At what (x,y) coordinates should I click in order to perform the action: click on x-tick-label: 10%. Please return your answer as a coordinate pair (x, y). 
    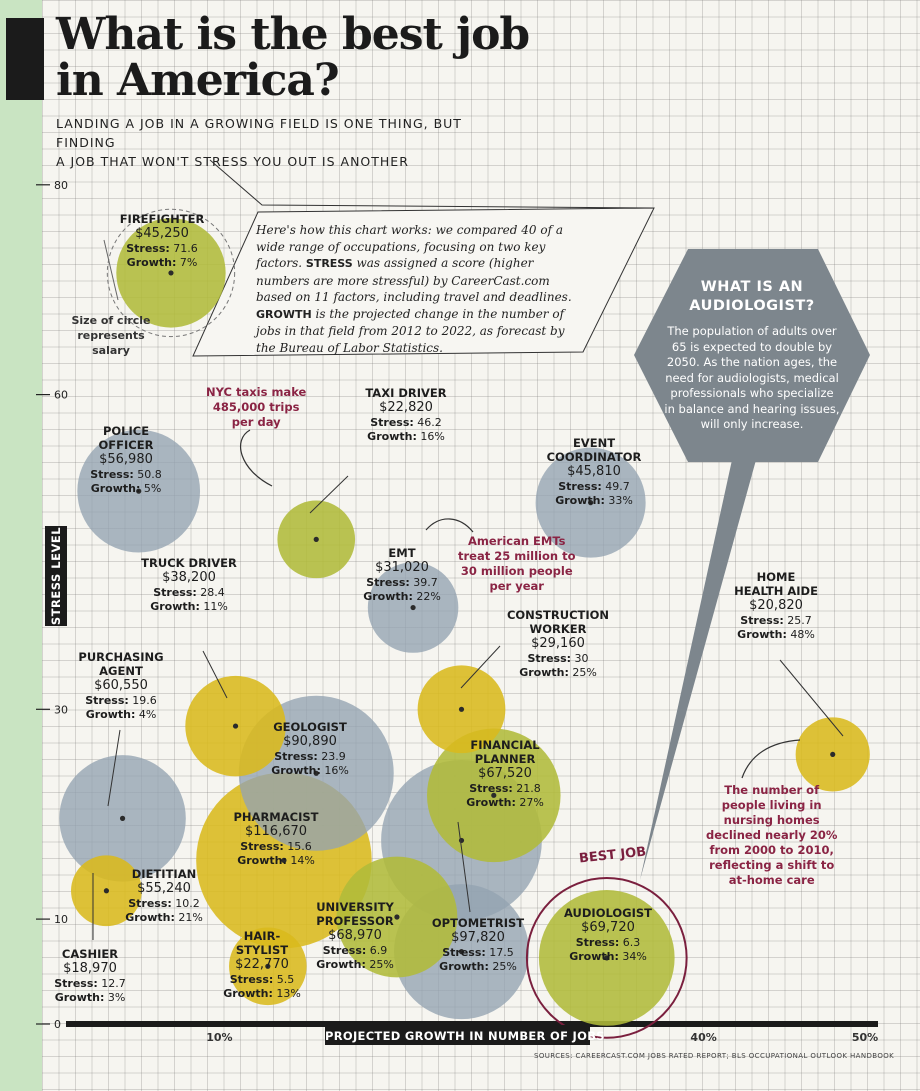
    Looking at the image, I should click on (219, 1037).